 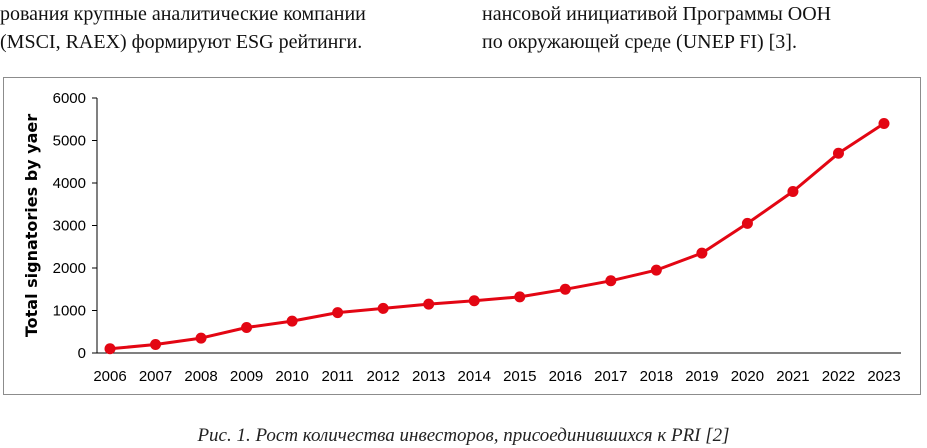 What do you see at coordinates (31, 225) in the screenshot?
I see `y-axis-title: Total signatories by yaer` at bounding box center [31, 225].